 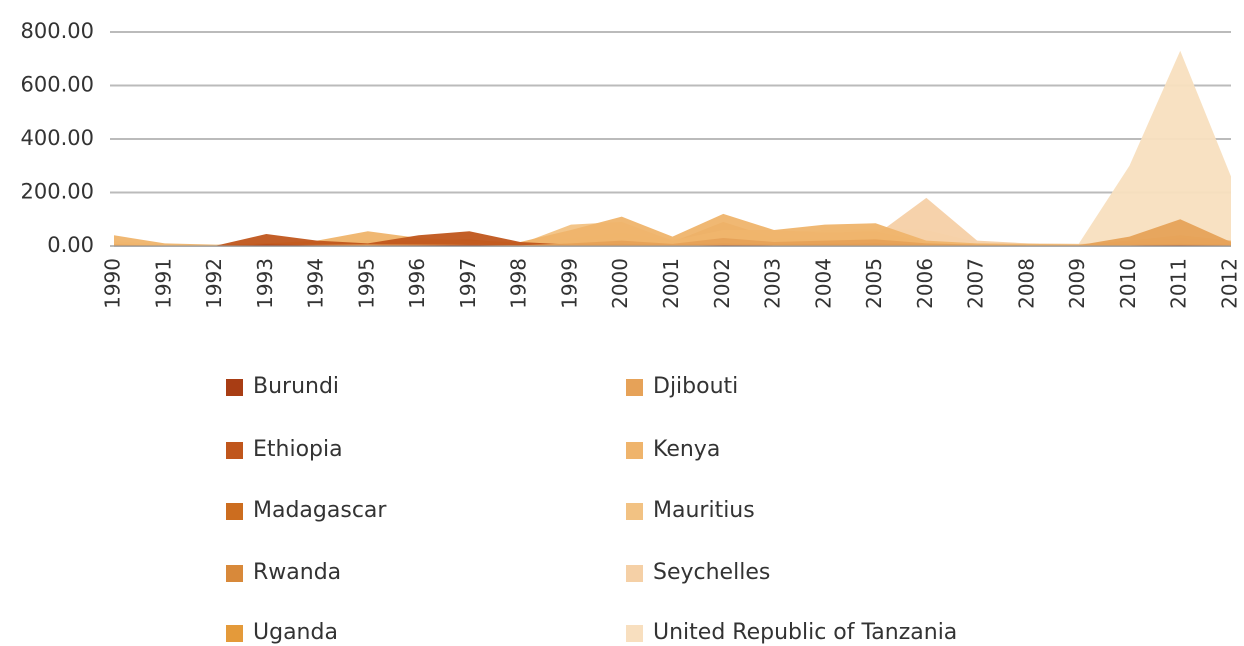 What do you see at coordinates (874, 283) in the screenshot?
I see `x-tick-label: 2005` at bounding box center [874, 283].